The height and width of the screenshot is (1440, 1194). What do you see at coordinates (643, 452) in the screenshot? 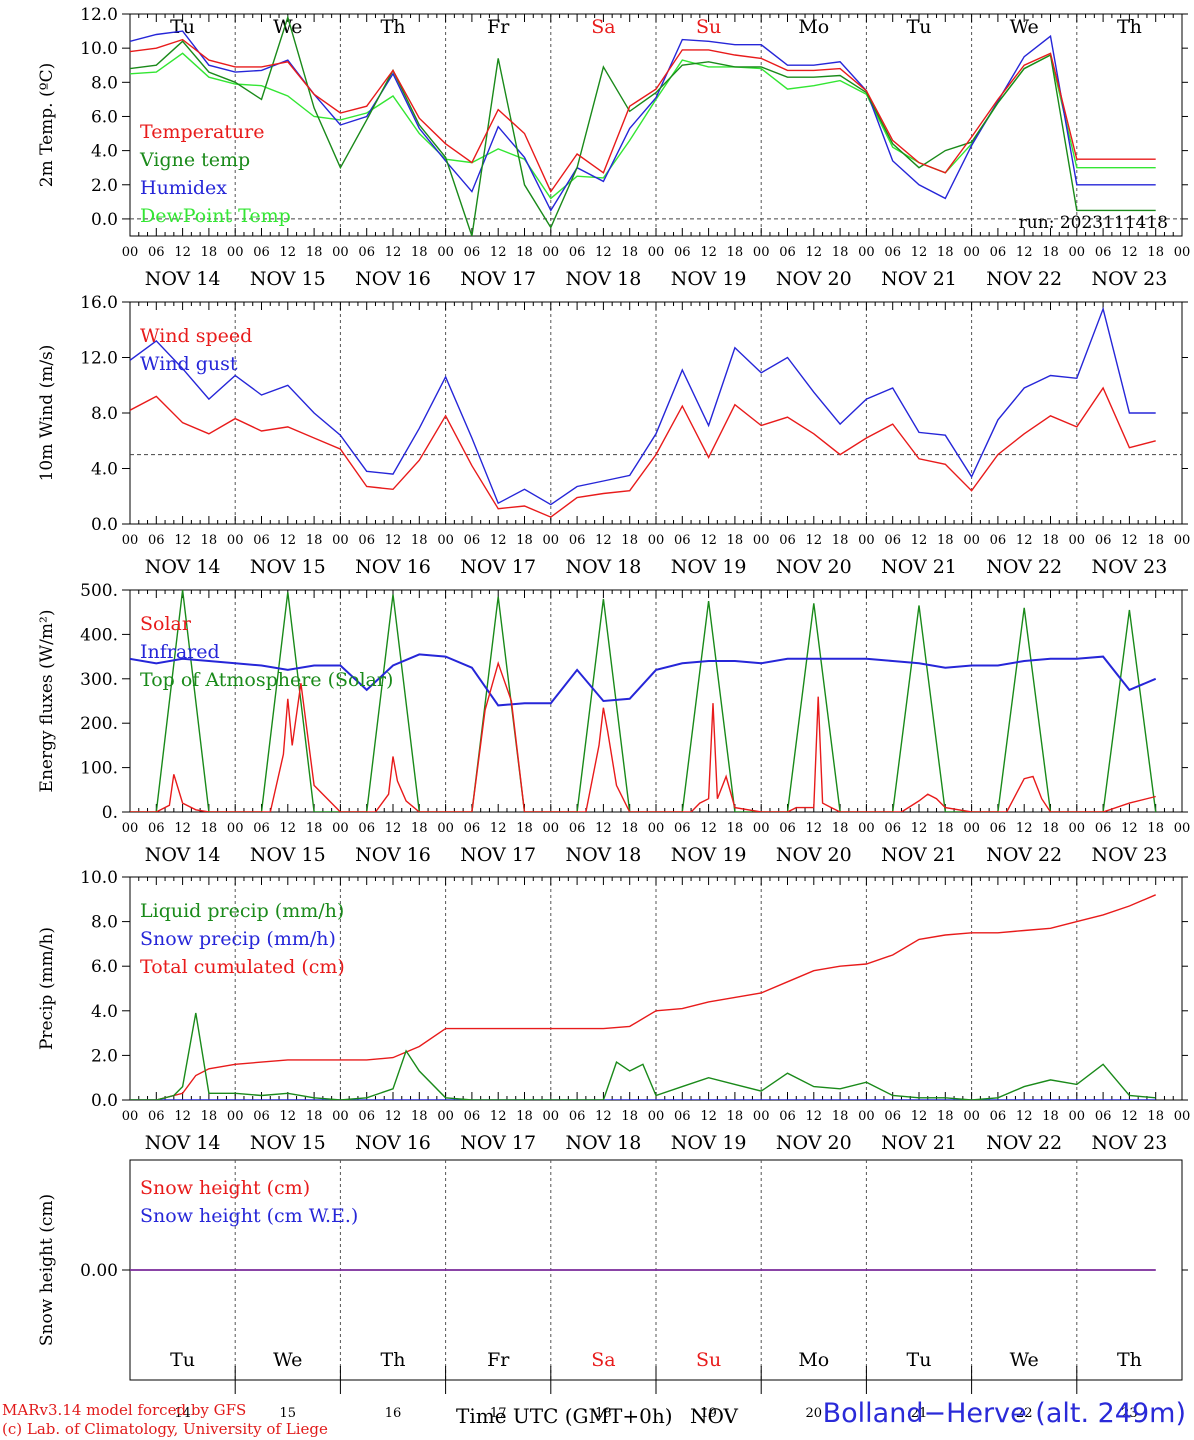
I see `series-line-wind-speed` at bounding box center [643, 452].